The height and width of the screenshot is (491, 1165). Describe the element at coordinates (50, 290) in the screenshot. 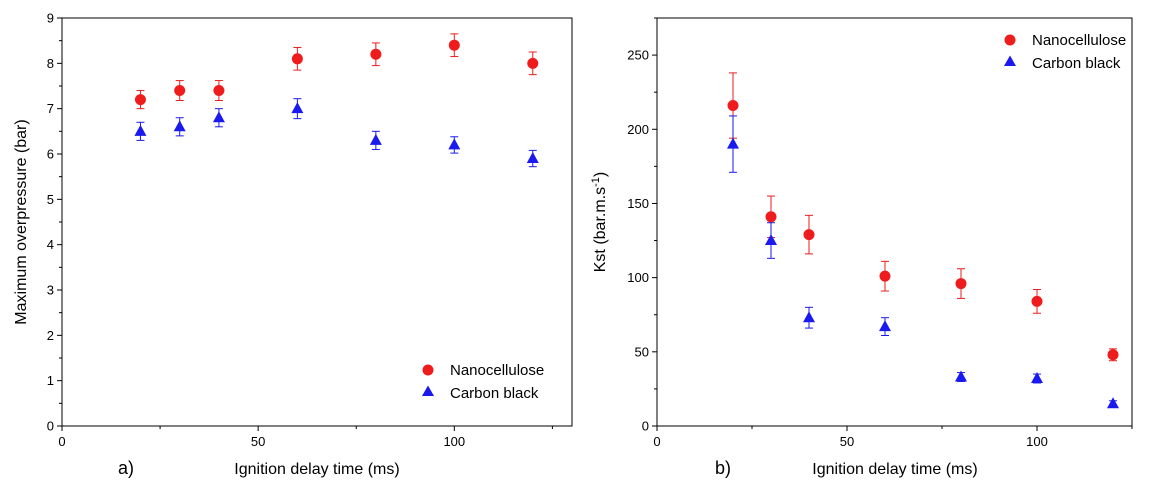

I see `y-tick-label: 3` at that location.